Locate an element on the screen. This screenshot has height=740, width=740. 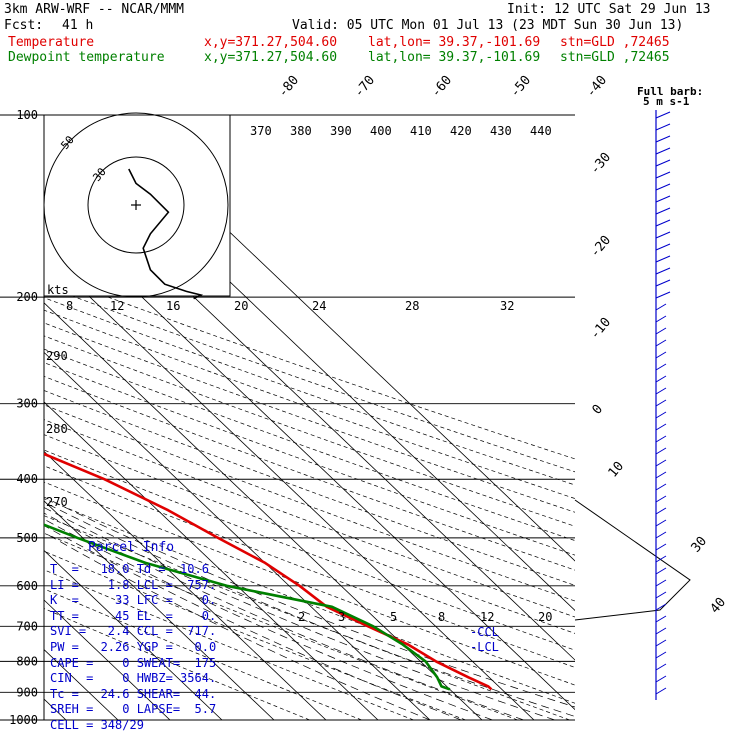
isotherm-line is located at coordinates (107, 659).